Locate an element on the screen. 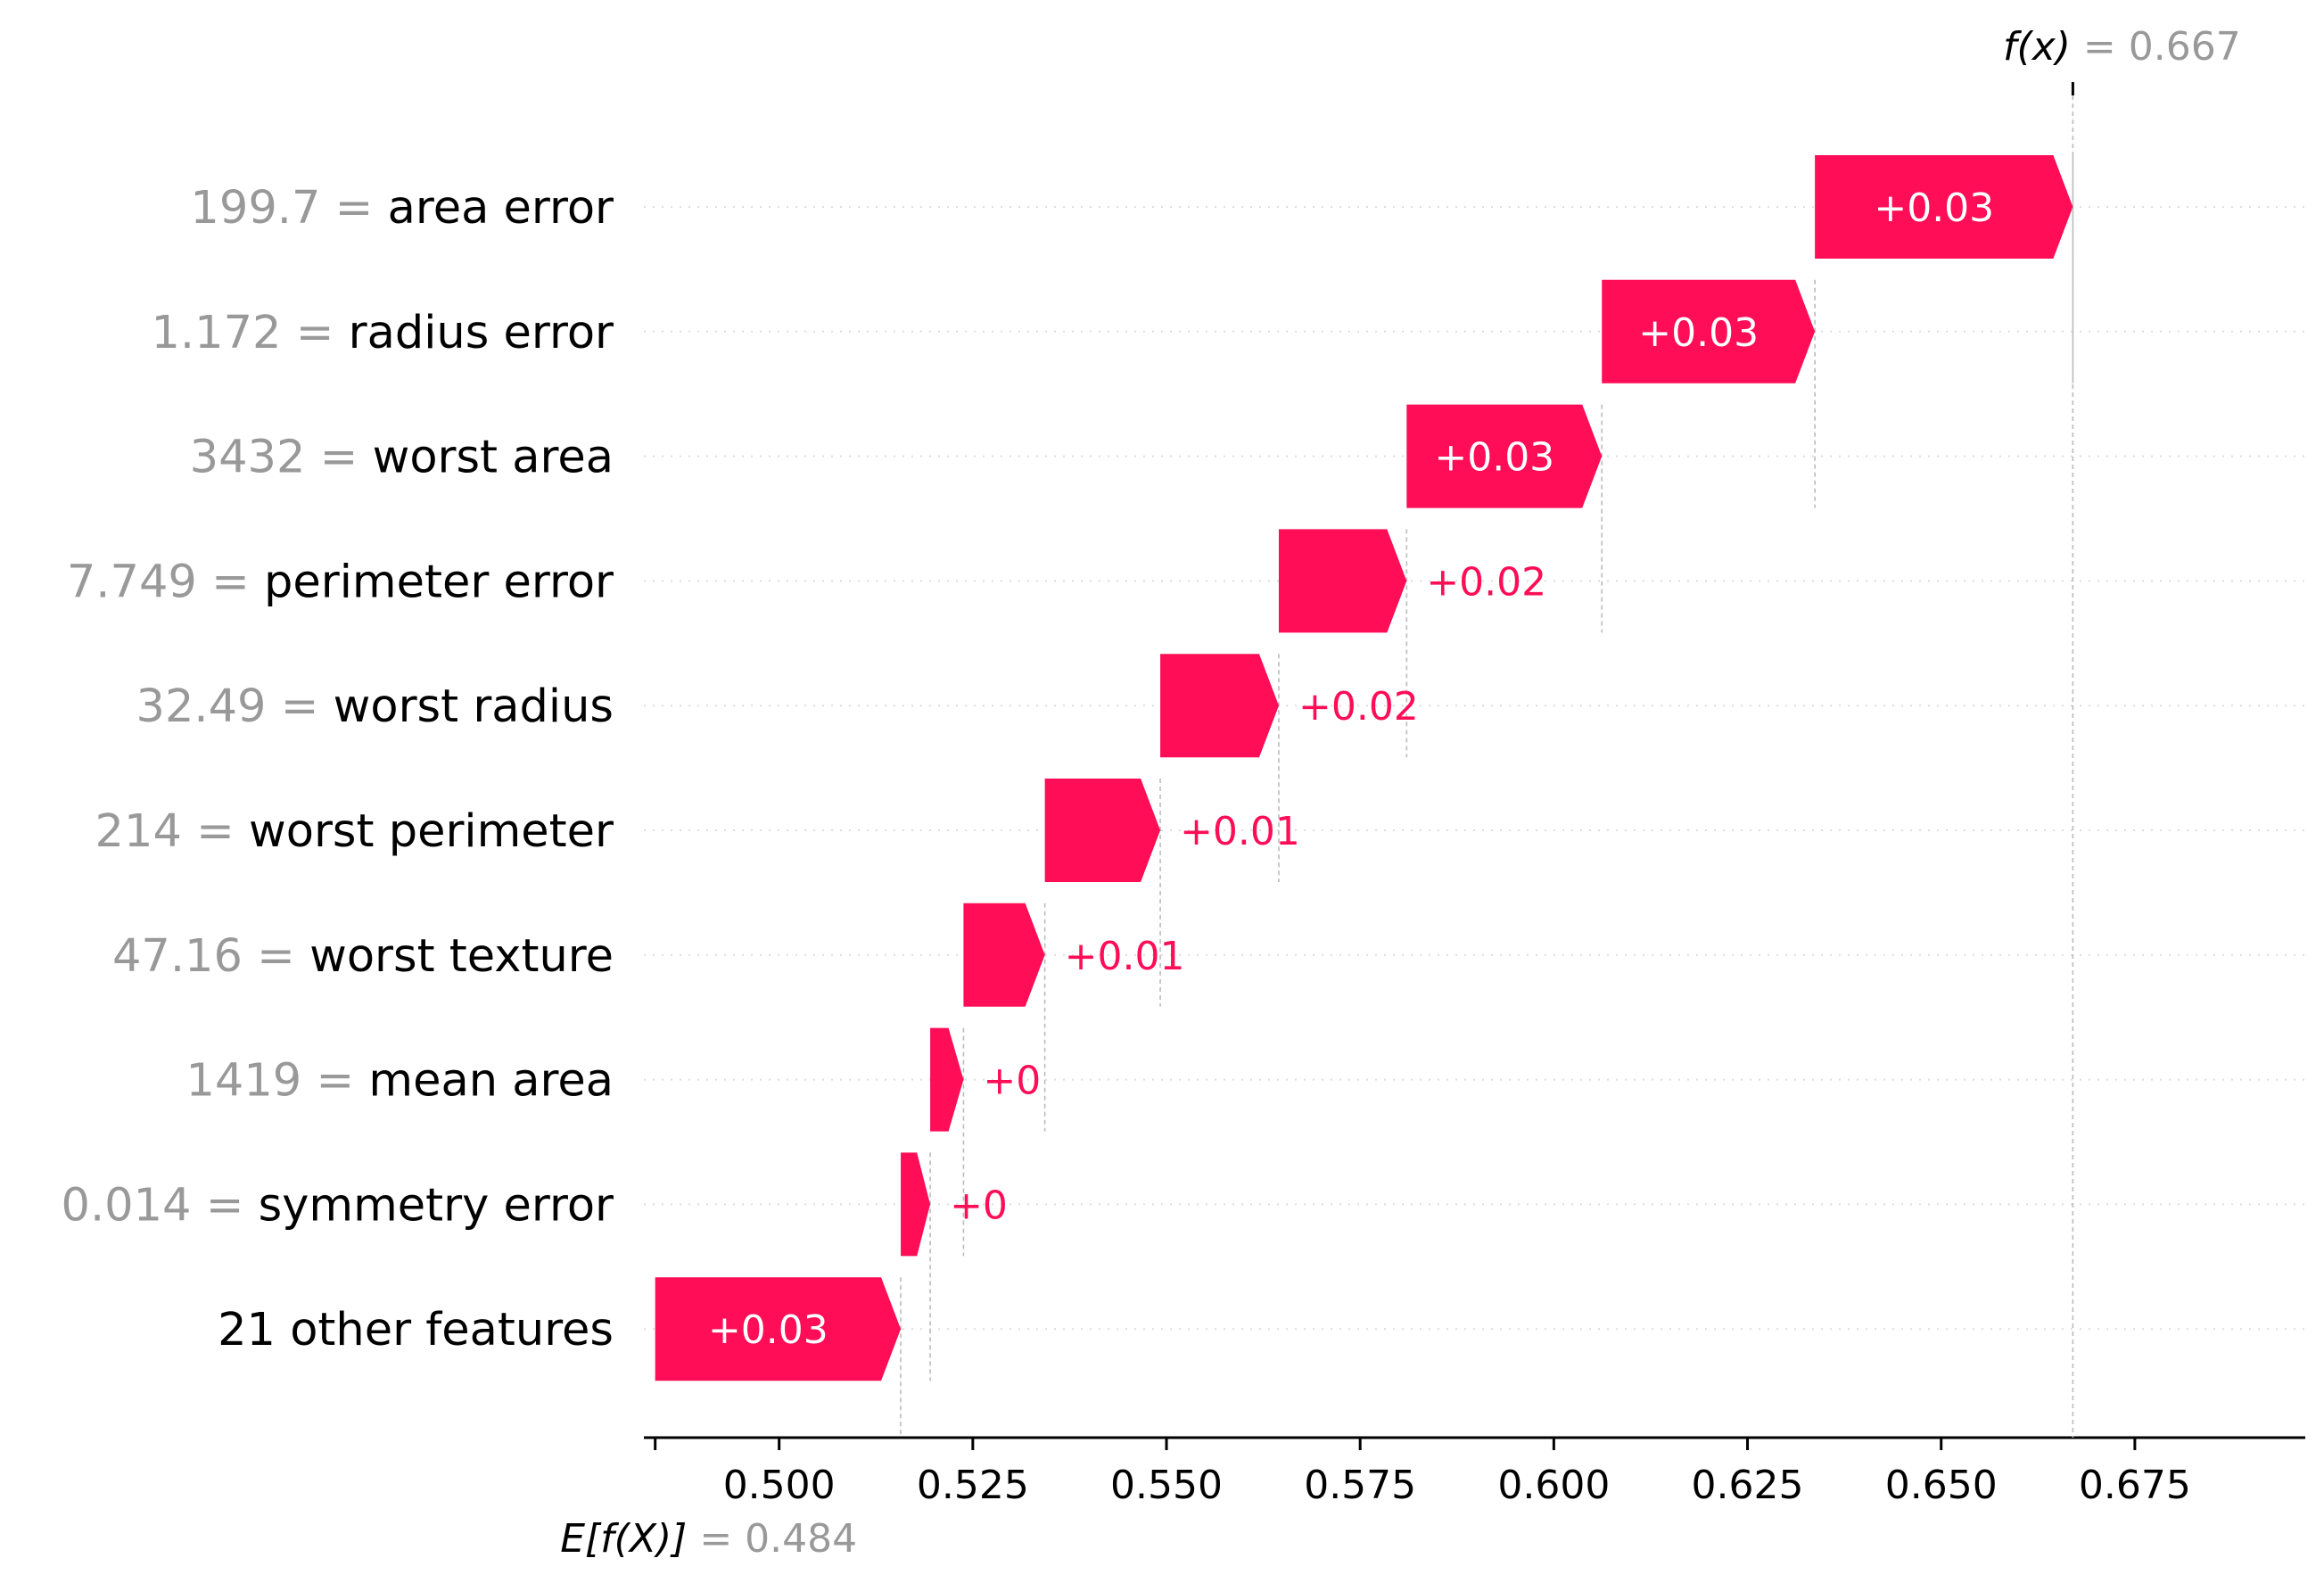  feature-name: mean area is located at coordinates (491, 1081).